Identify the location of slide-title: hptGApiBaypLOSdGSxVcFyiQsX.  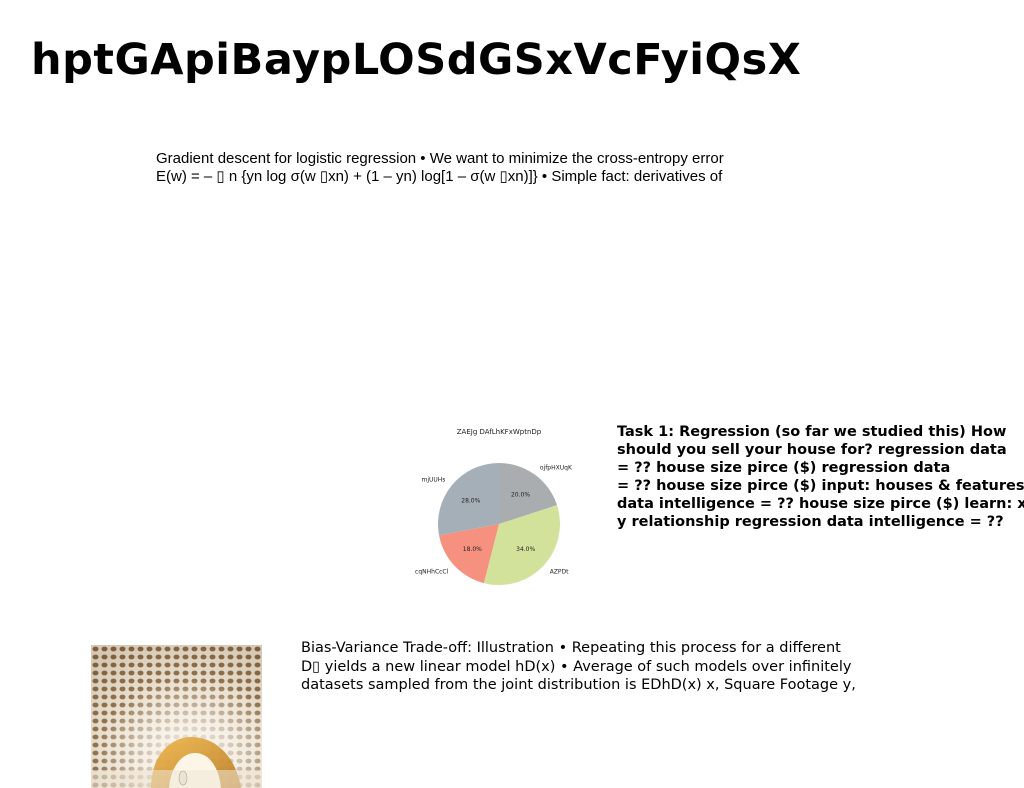
(416, 60).